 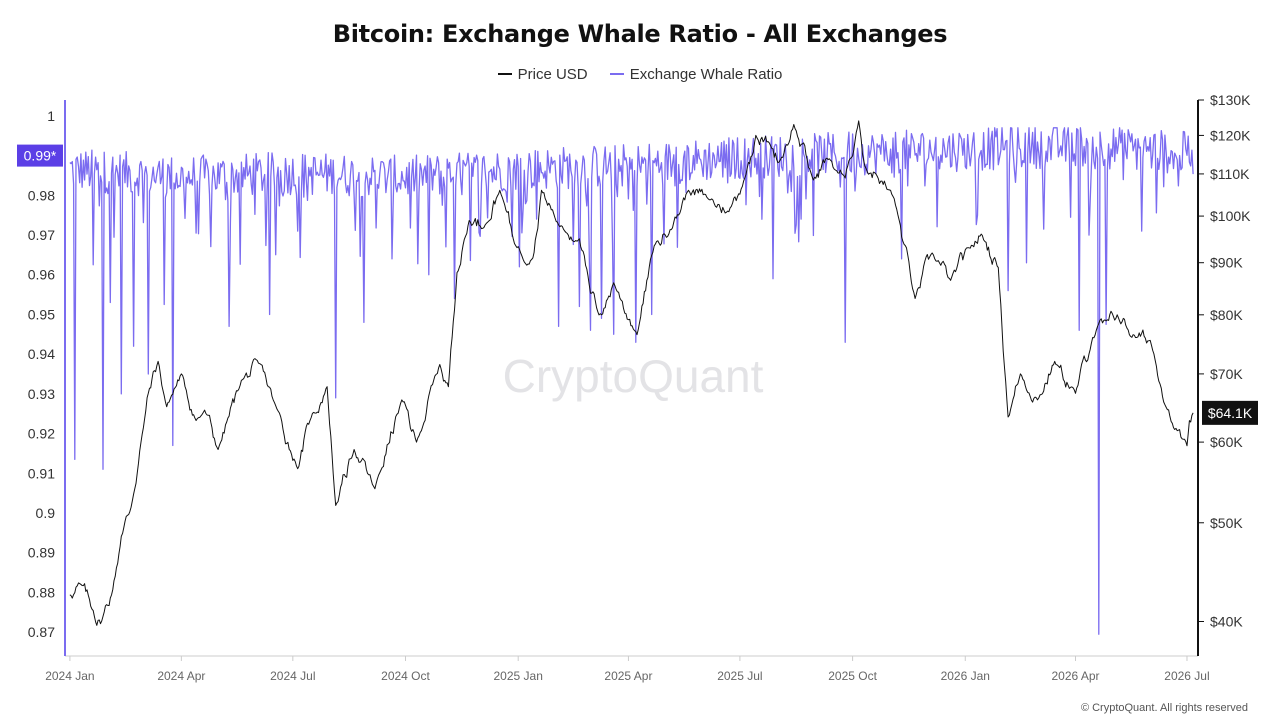 What do you see at coordinates (706, 74) in the screenshot?
I see `legend-label-ratio: Exchange Whale Ratio` at bounding box center [706, 74].